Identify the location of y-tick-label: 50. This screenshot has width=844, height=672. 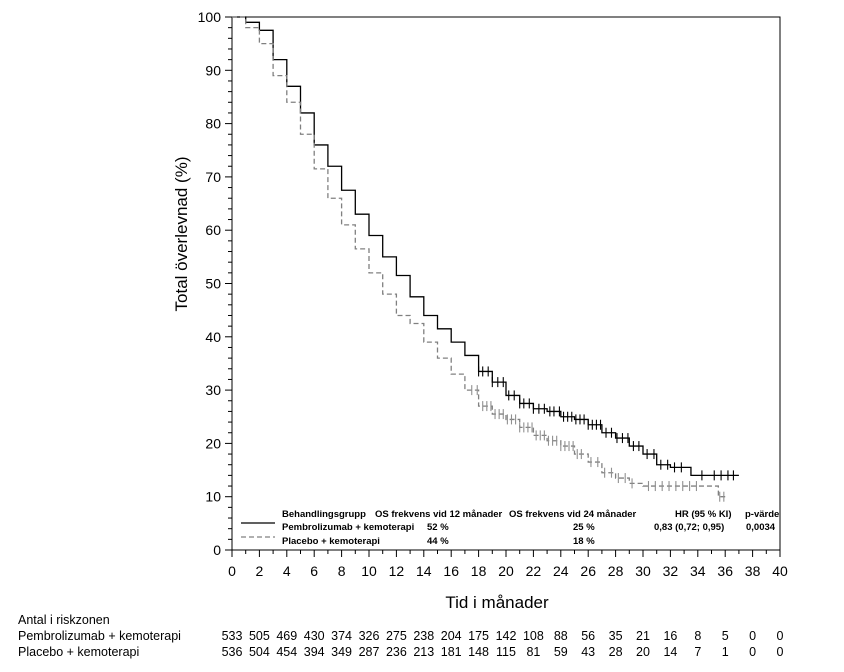
(213, 284).